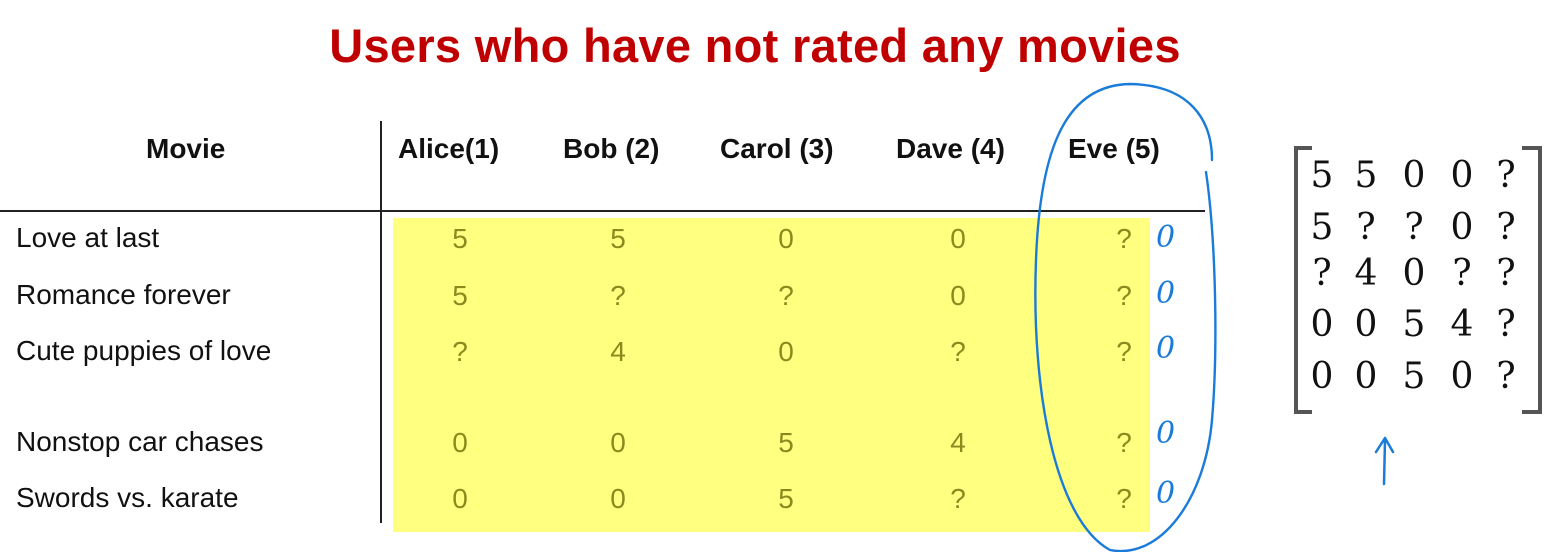  What do you see at coordinates (1532, 280) in the screenshot?
I see `matrix-right-bracket` at bounding box center [1532, 280].